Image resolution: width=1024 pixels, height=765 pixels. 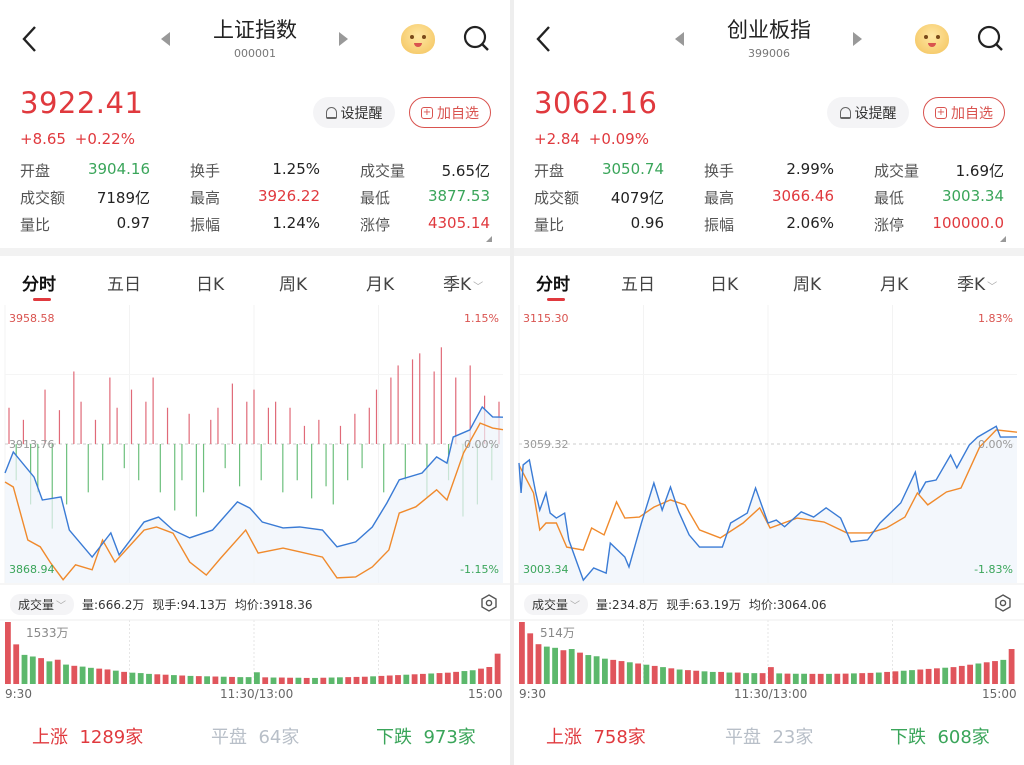 I want to click on decliners-label: 下跌, so click(x=394, y=737).